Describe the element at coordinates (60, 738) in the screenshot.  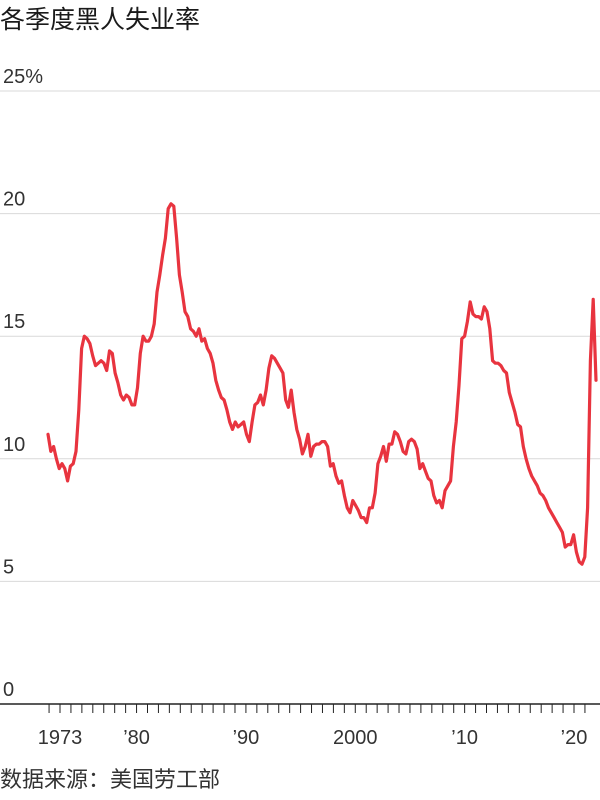
I see `x-tick-label: 1973` at that location.